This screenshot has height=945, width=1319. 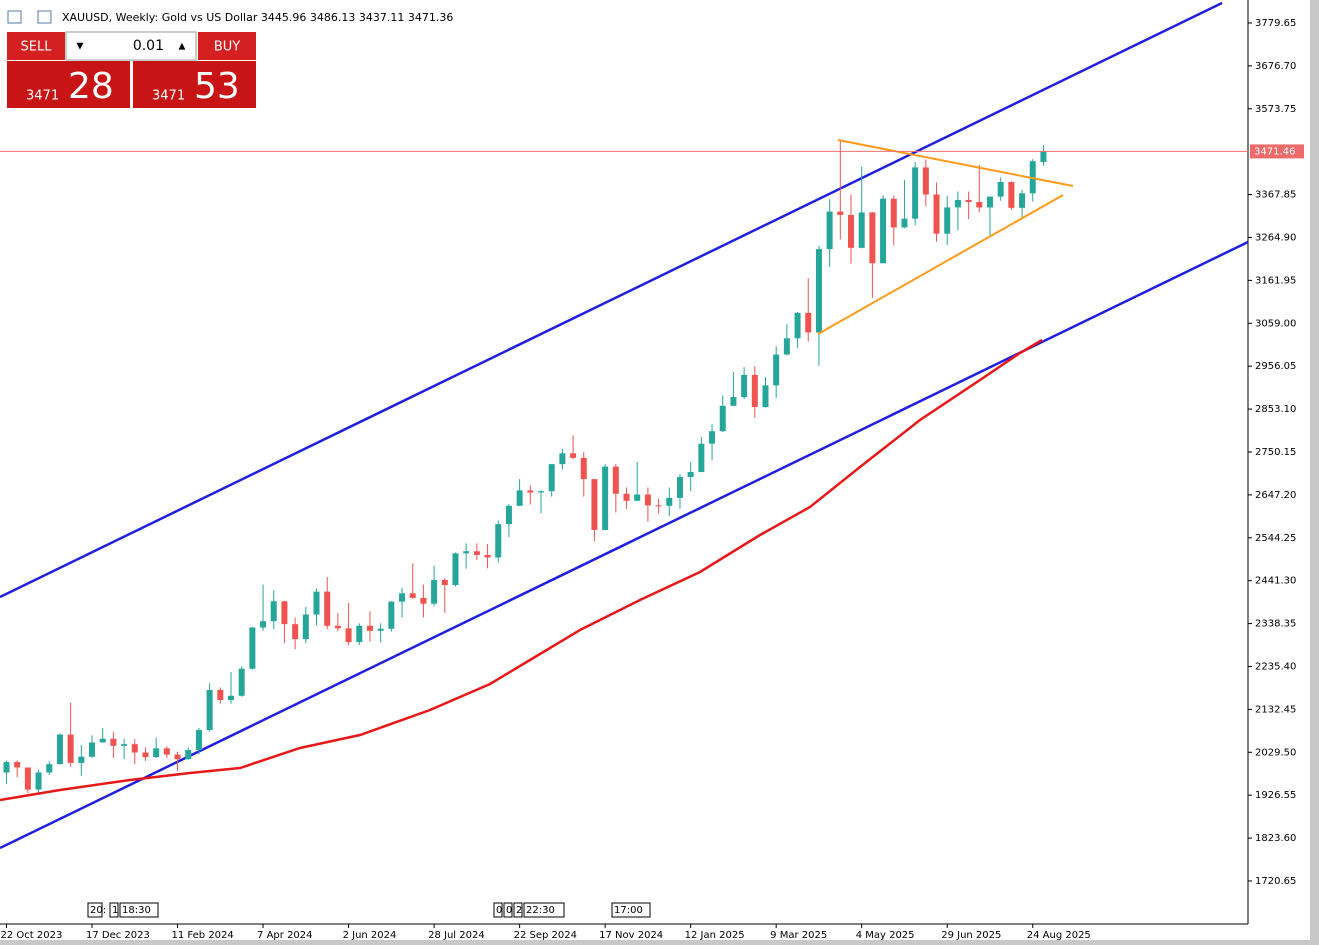 I want to click on buy-label: BUY, so click(x=227, y=47).